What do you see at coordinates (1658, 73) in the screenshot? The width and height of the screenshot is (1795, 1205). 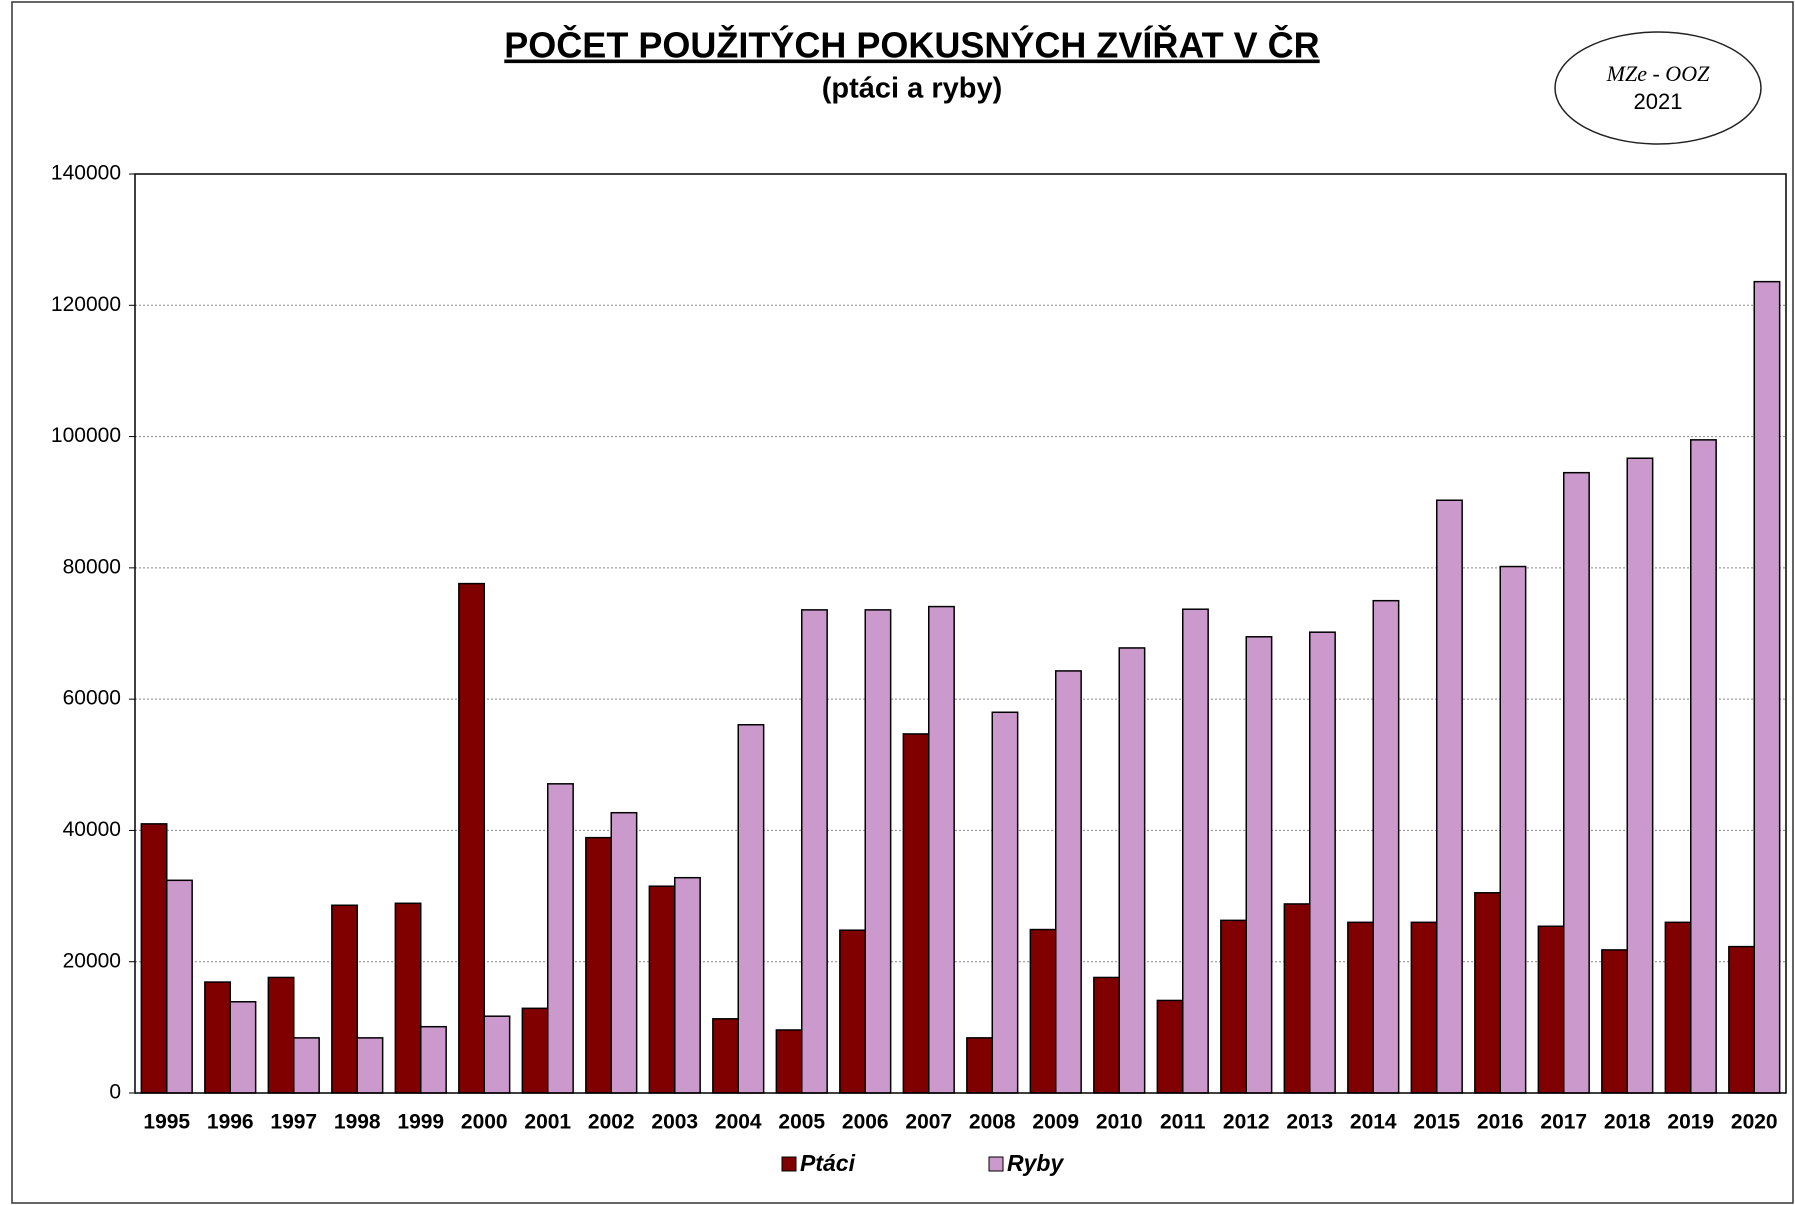 I see `stamp-text: MZe - OOZ` at bounding box center [1658, 73].